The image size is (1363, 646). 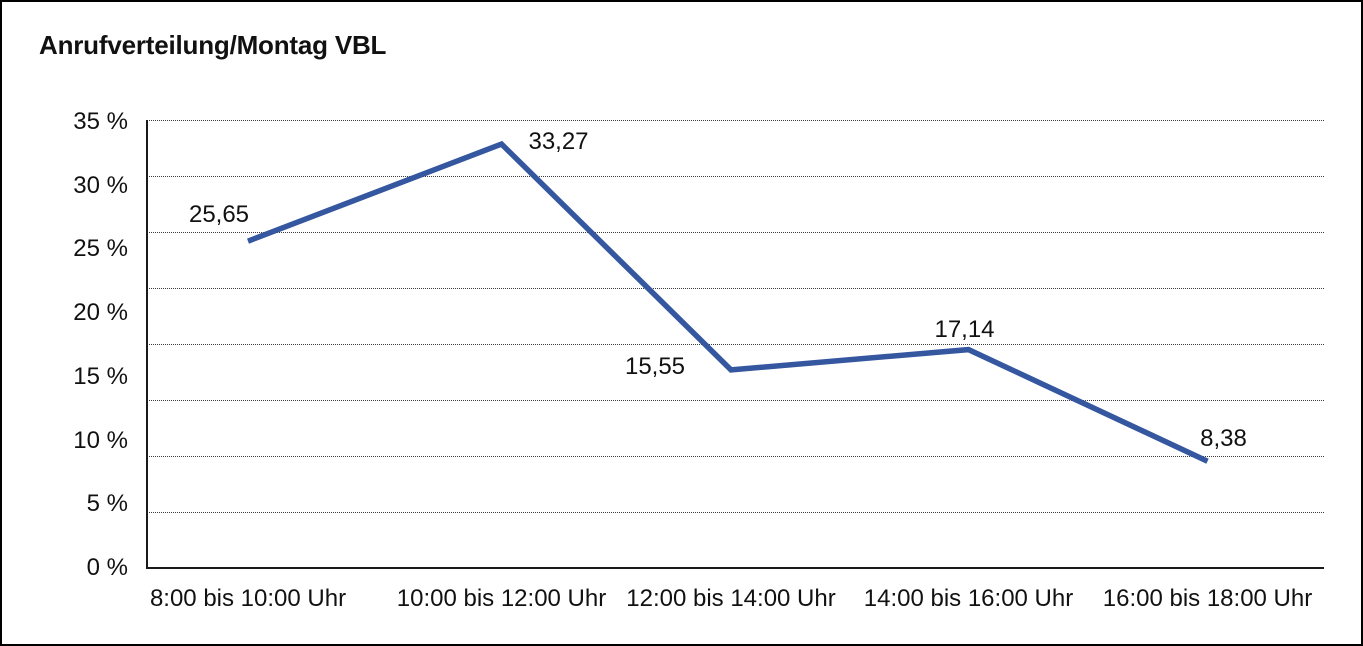 I want to click on data-point-label: 25,65, so click(x=219, y=215).